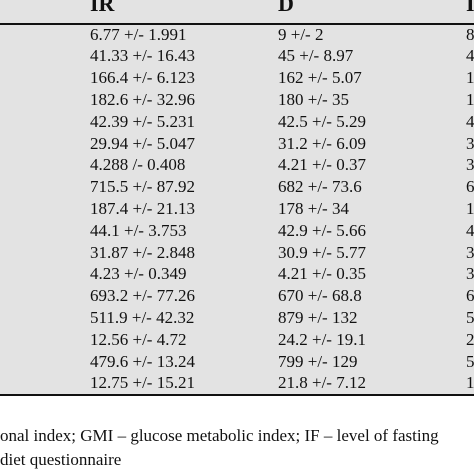  I want to click on table-row: 187.4 +/- 21.13 178 +/- 34 1, so click(237, 208).